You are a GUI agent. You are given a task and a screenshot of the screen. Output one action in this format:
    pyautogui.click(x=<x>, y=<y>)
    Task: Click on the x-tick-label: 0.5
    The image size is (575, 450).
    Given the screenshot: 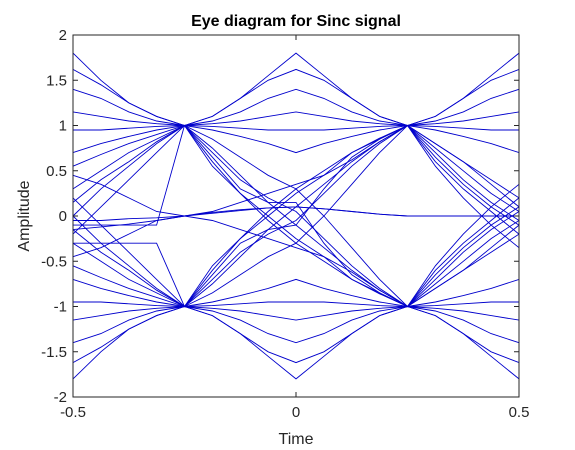 What is the action you would take?
    pyautogui.click(x=519, y=412)
    